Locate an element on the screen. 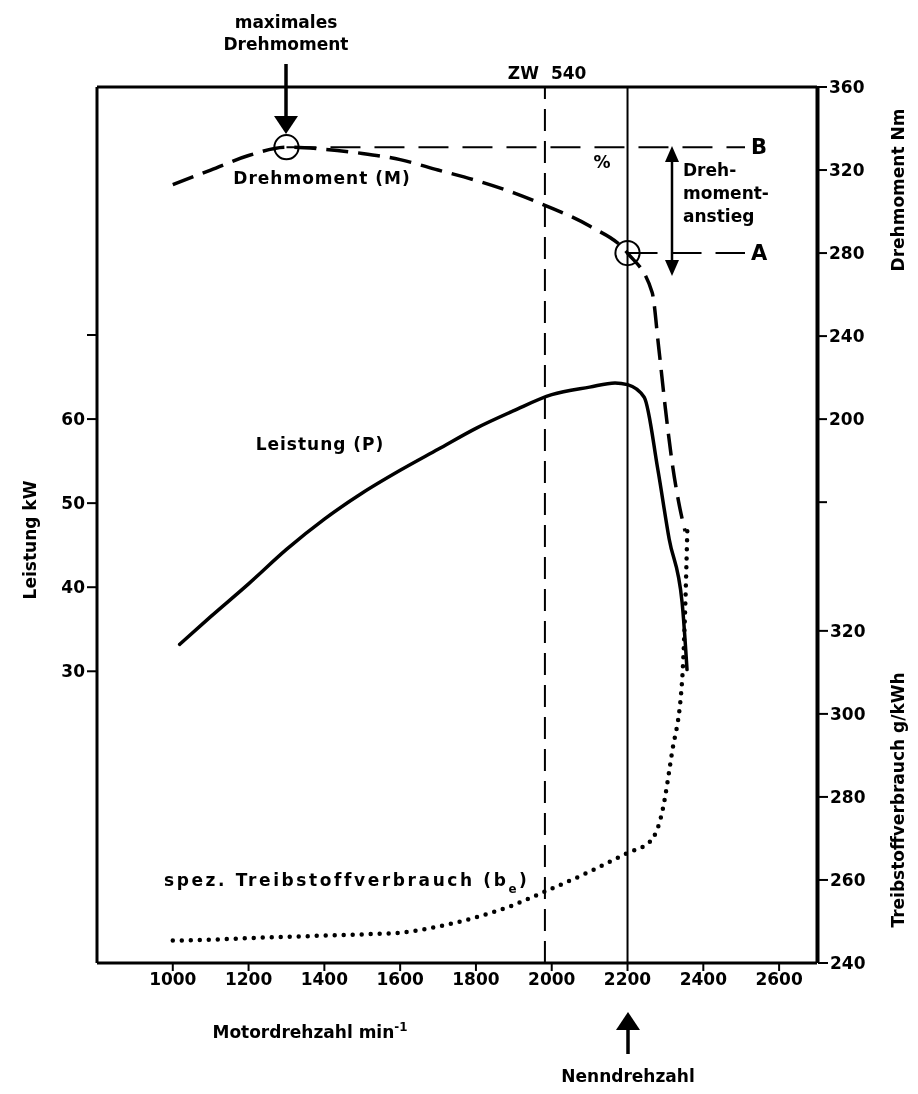  x-tick-label: 1800 is located at coordinates (476, 979).